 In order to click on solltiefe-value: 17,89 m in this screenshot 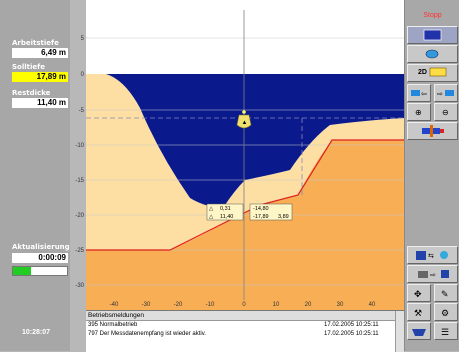, I will do `click(40, 77)`.